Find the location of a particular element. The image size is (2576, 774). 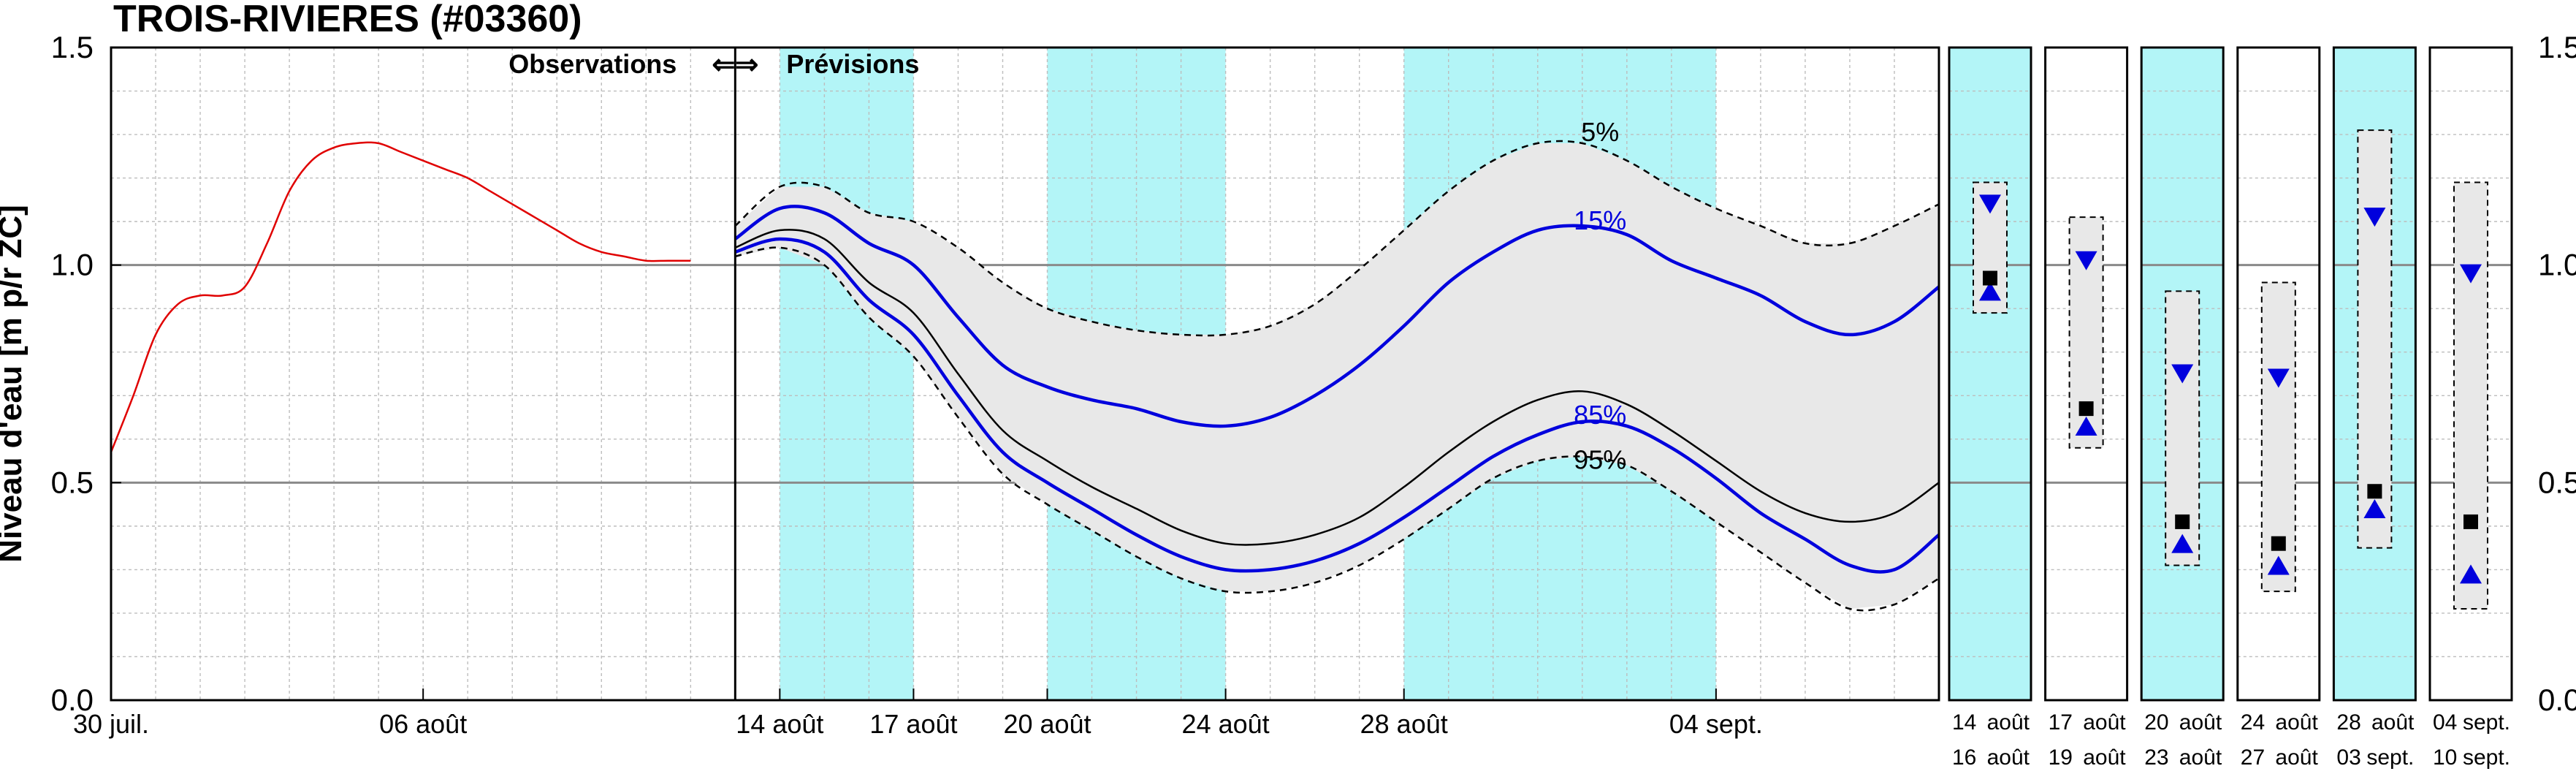

weekly-panel-shade is located at coordinates (1990, 374).